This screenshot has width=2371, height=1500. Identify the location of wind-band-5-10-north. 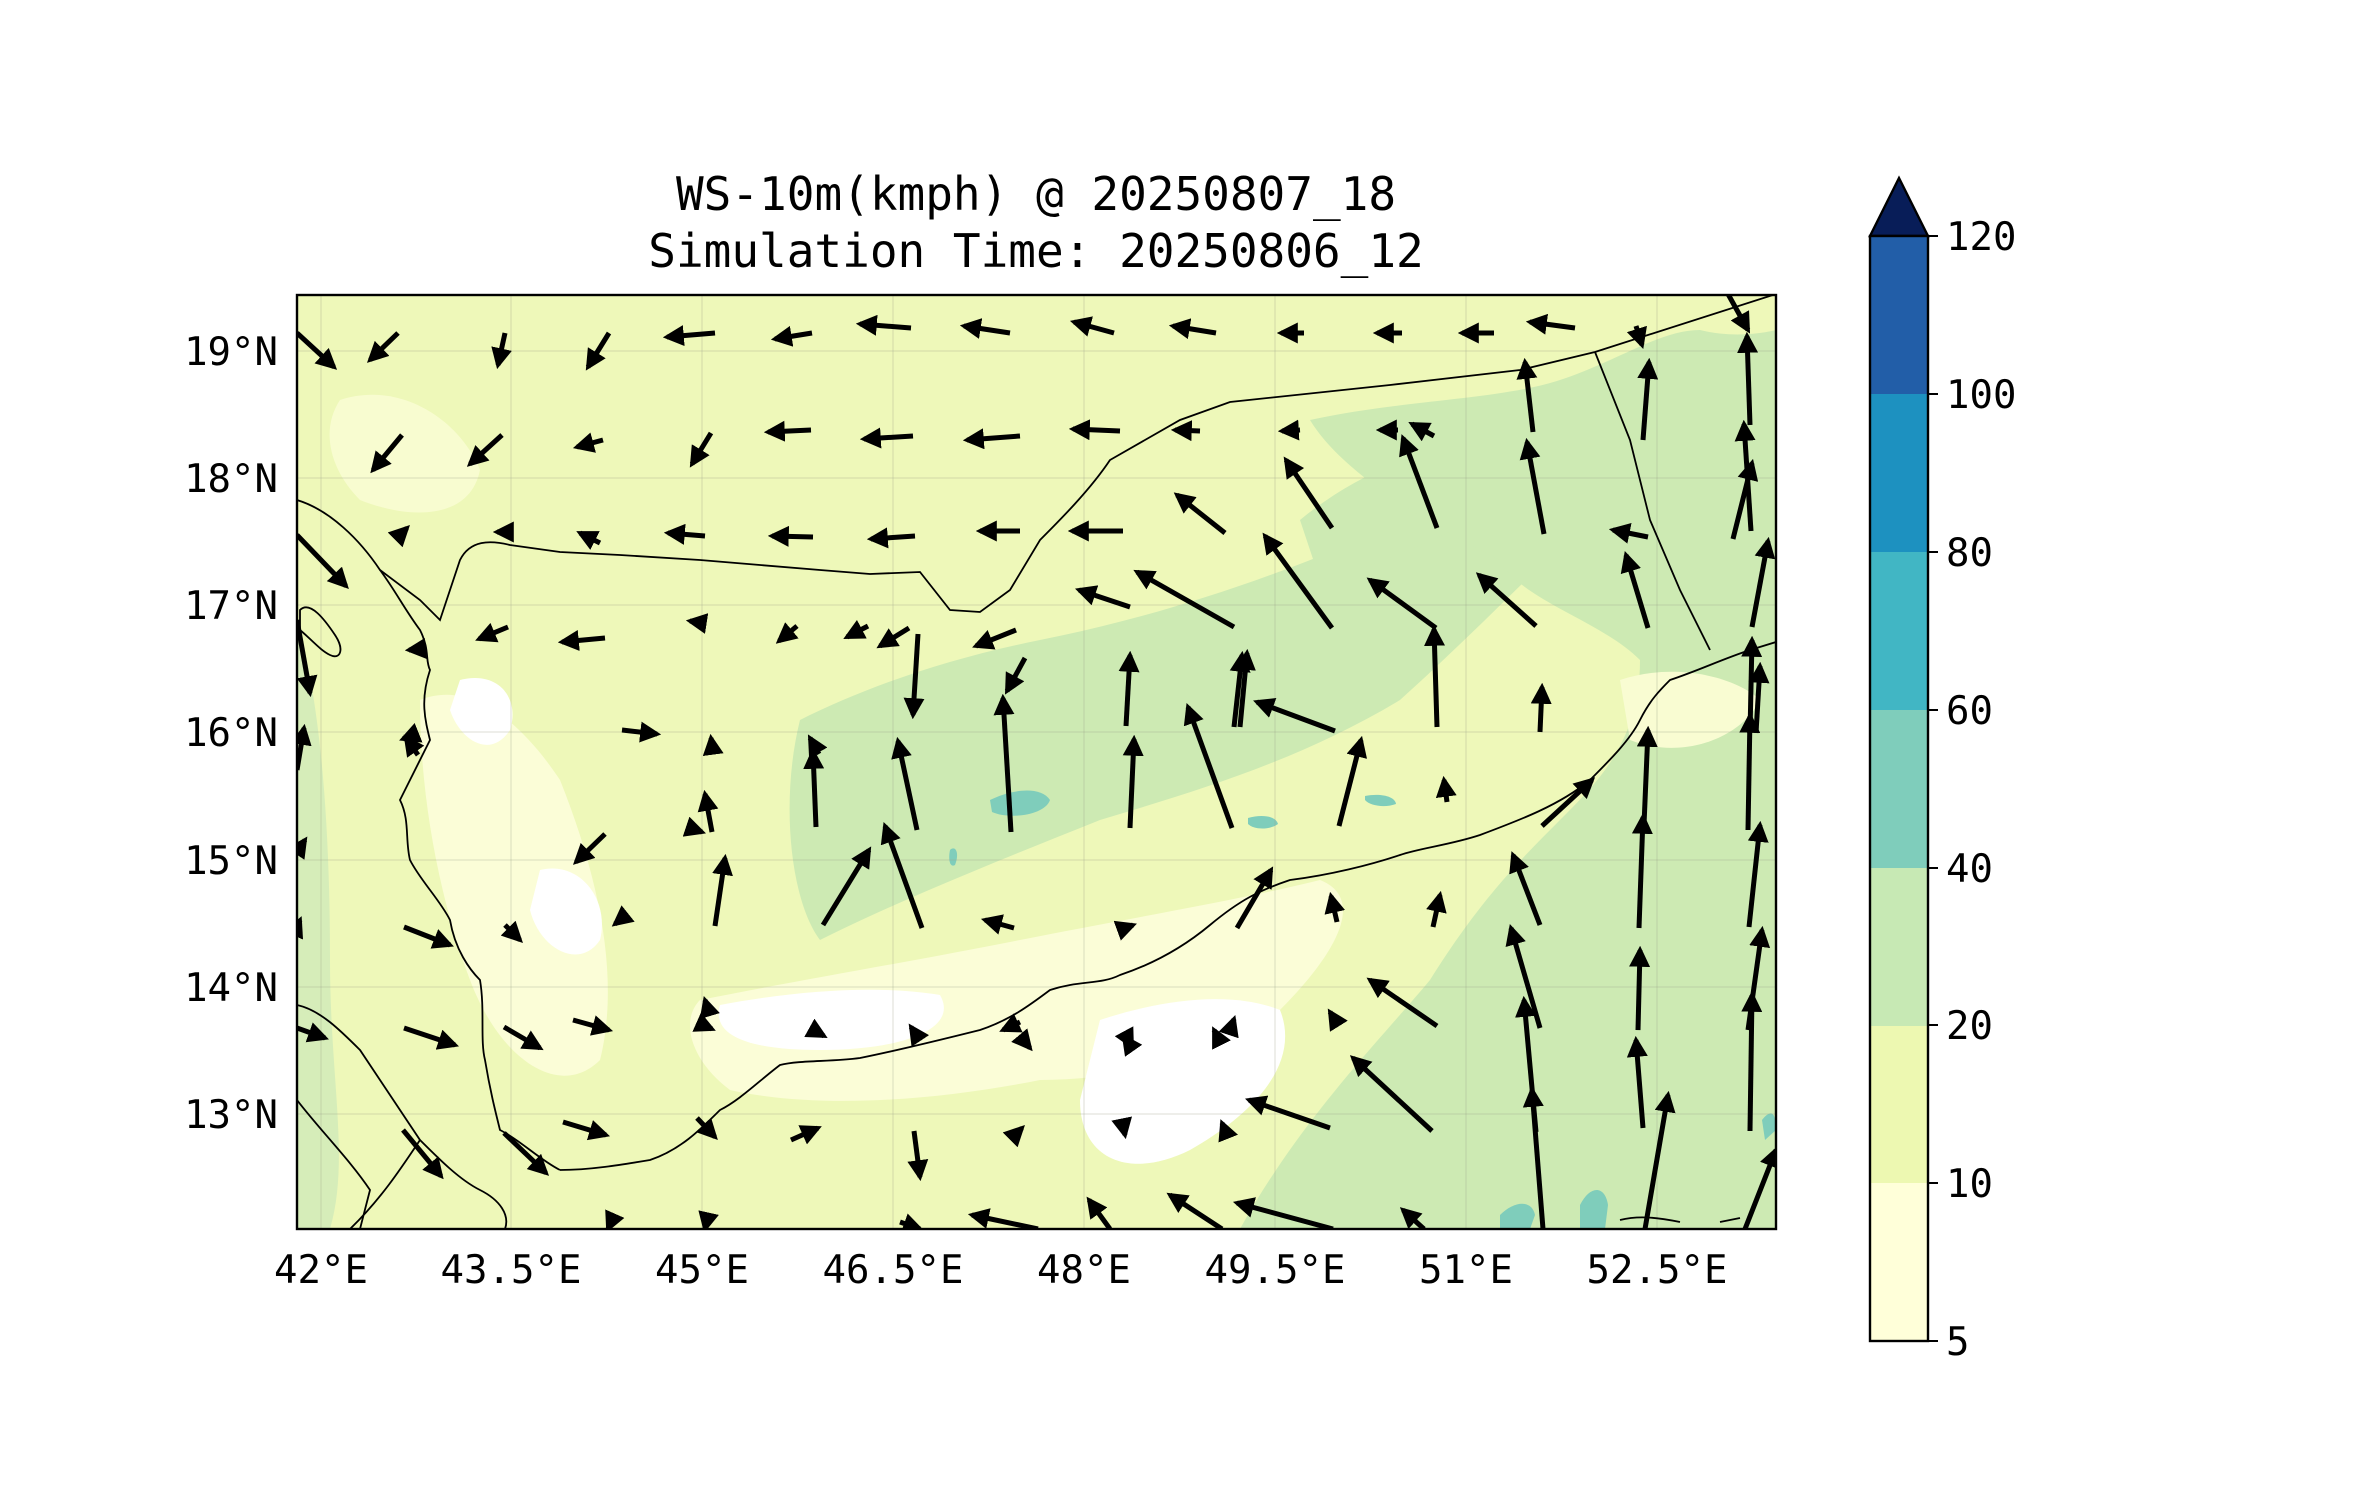
(404, 453).